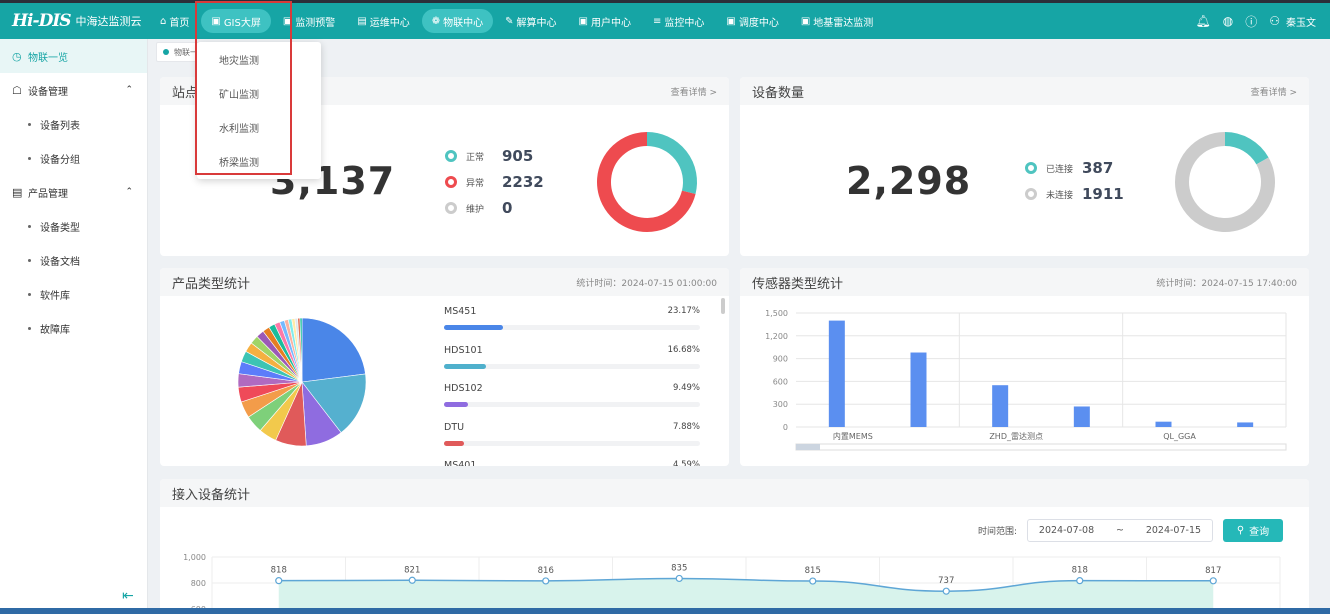  Describe the element at coordinates (73, 56) in the screenshot. I see `sidebar-item-0: ◷ 物联一览` at that location.